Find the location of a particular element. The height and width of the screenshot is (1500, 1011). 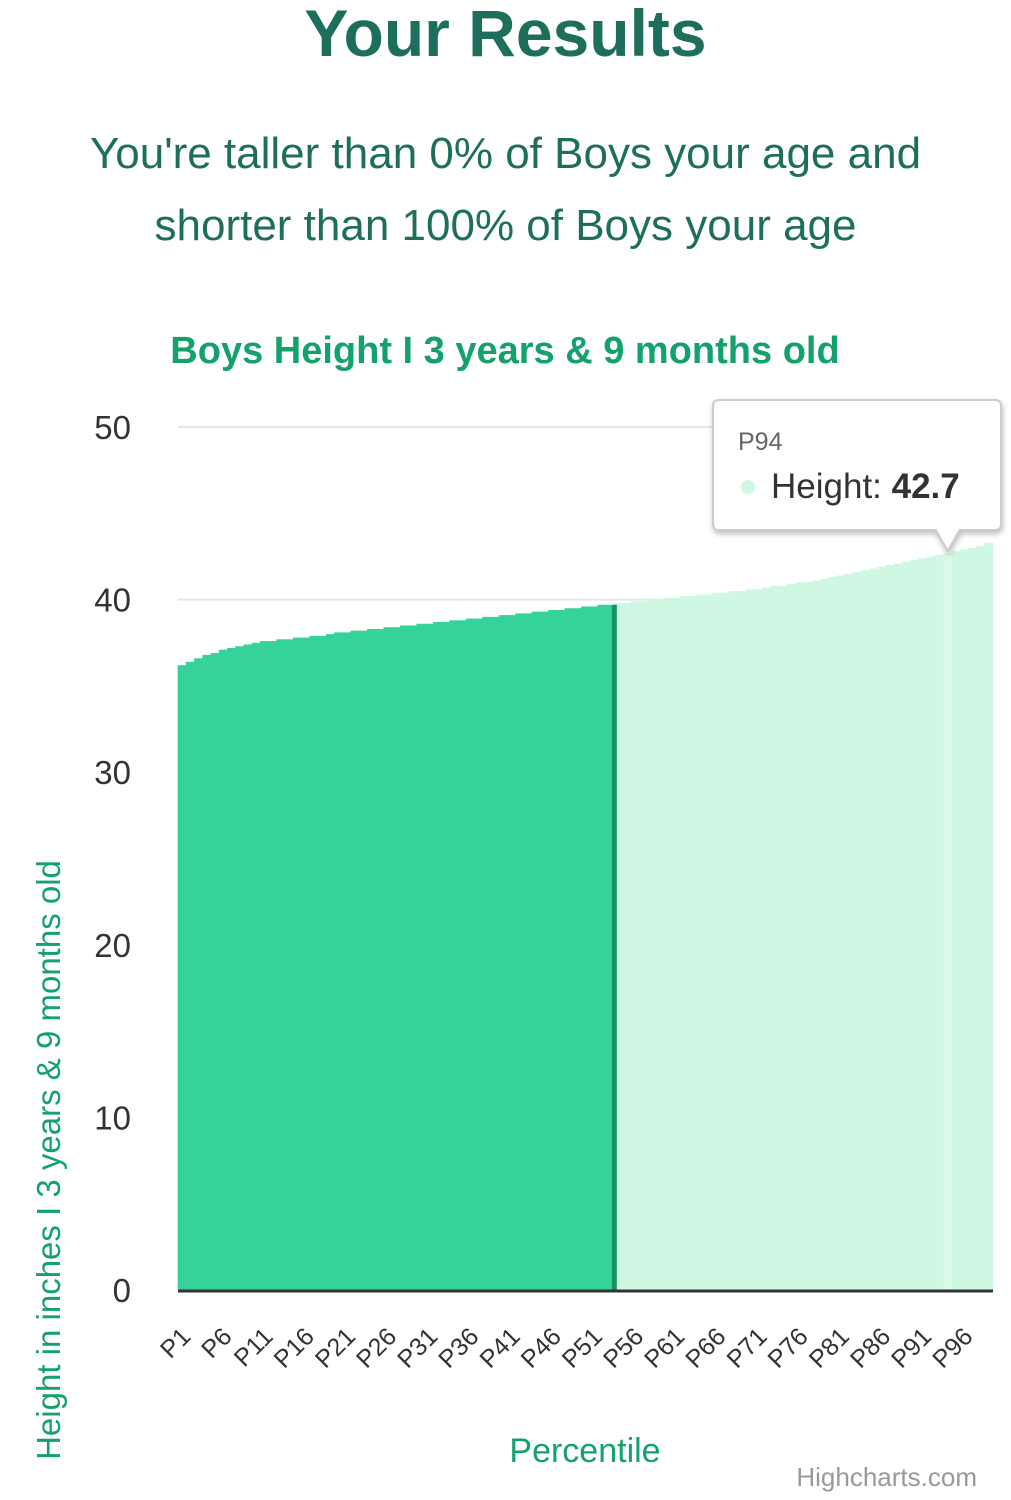

bar-p99 is located at coordinates (989, 916).